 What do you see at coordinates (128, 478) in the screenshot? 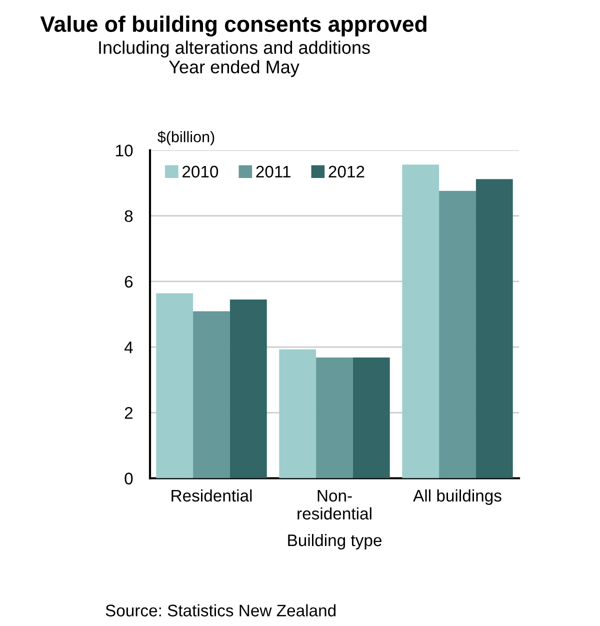
I see `y-tick-label: 0` at bounding box center [128, 478].